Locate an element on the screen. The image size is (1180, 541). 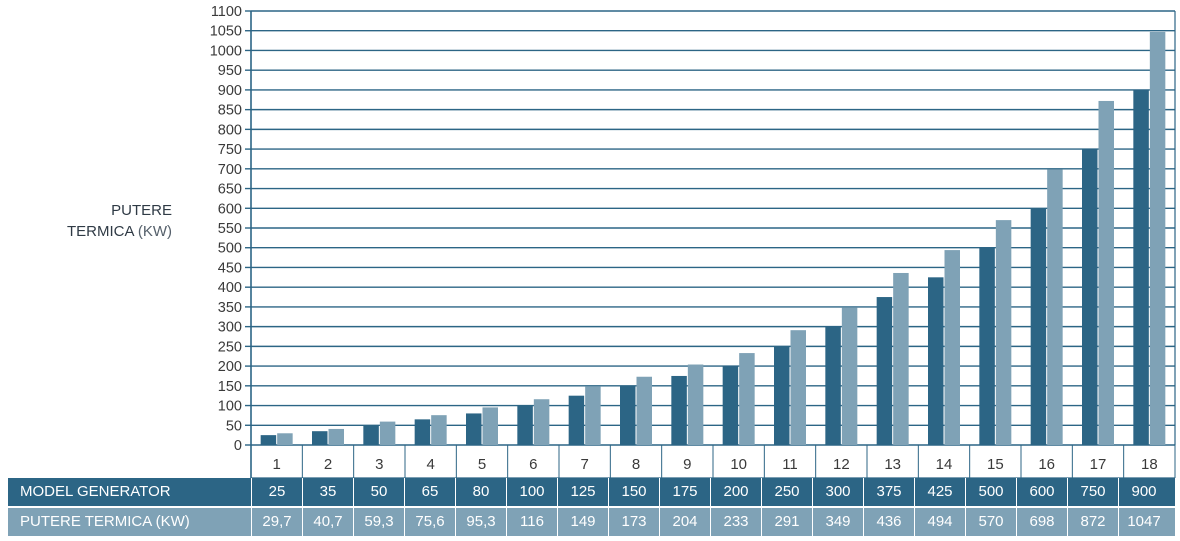
table-cell-model-generator: 100 is located at coordinates (531, 492).